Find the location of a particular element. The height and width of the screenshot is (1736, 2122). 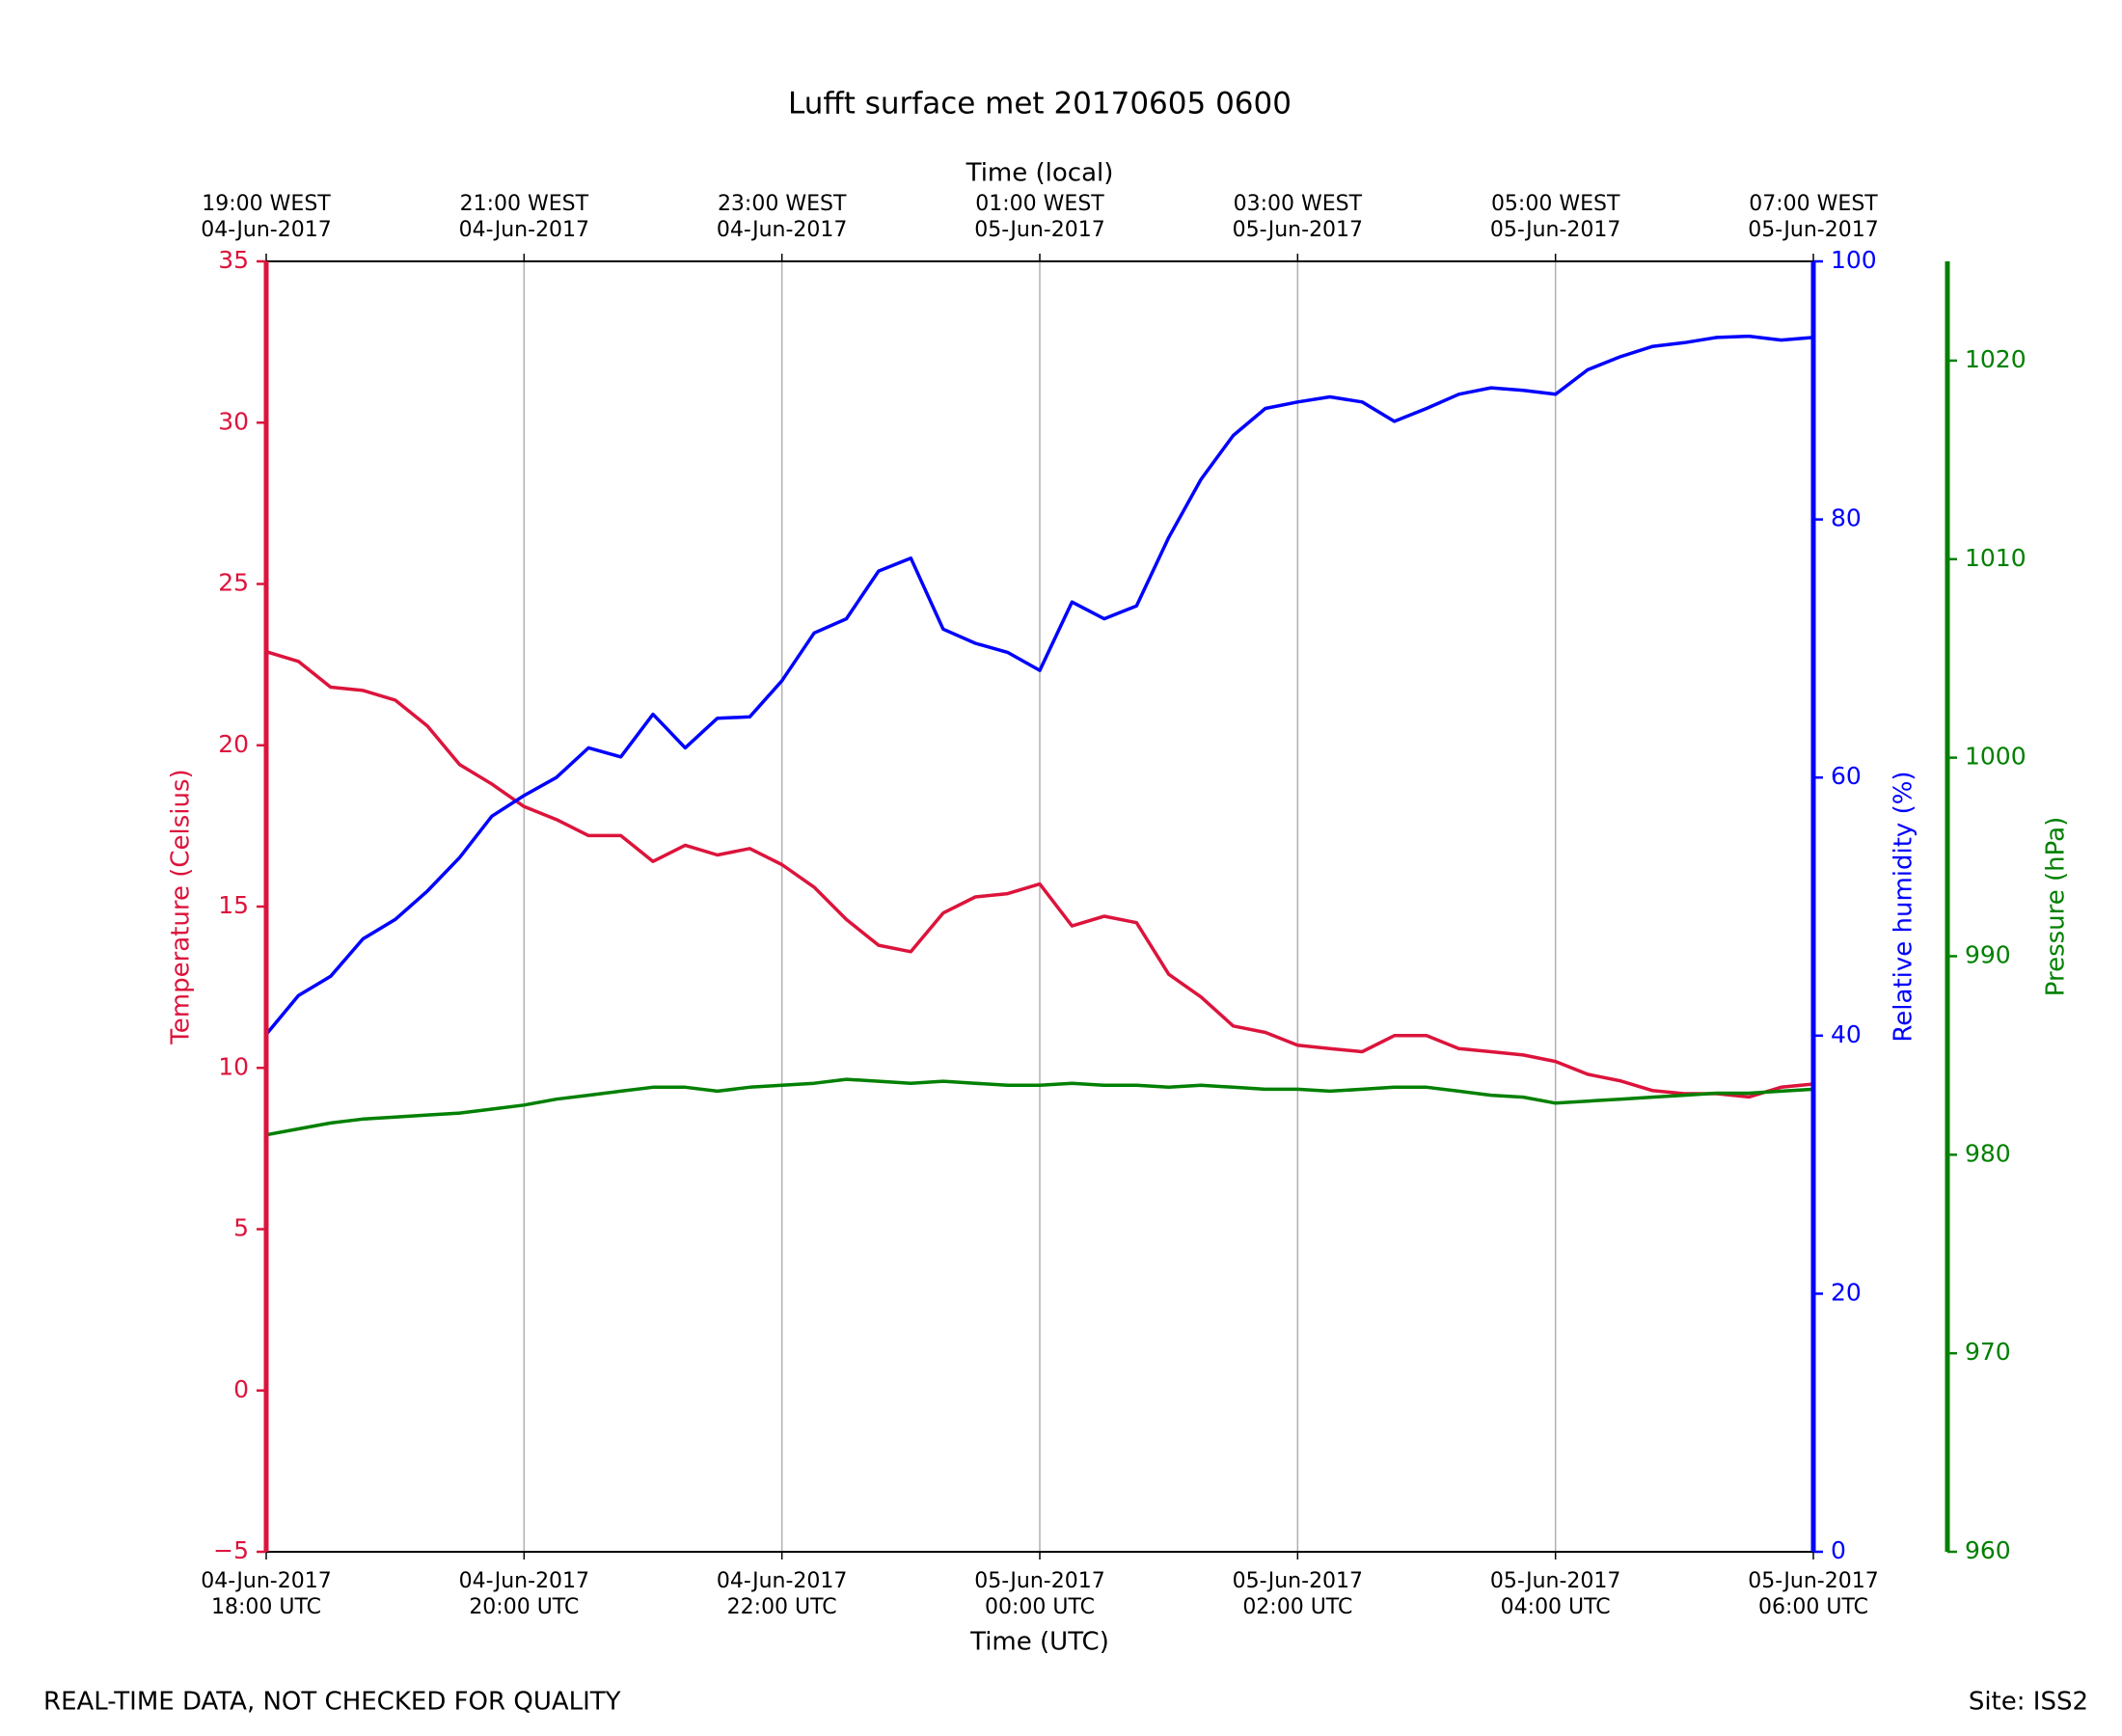

chart-title: Lufft surface met 20170605 0600 is located at coordinates (1040, 104).